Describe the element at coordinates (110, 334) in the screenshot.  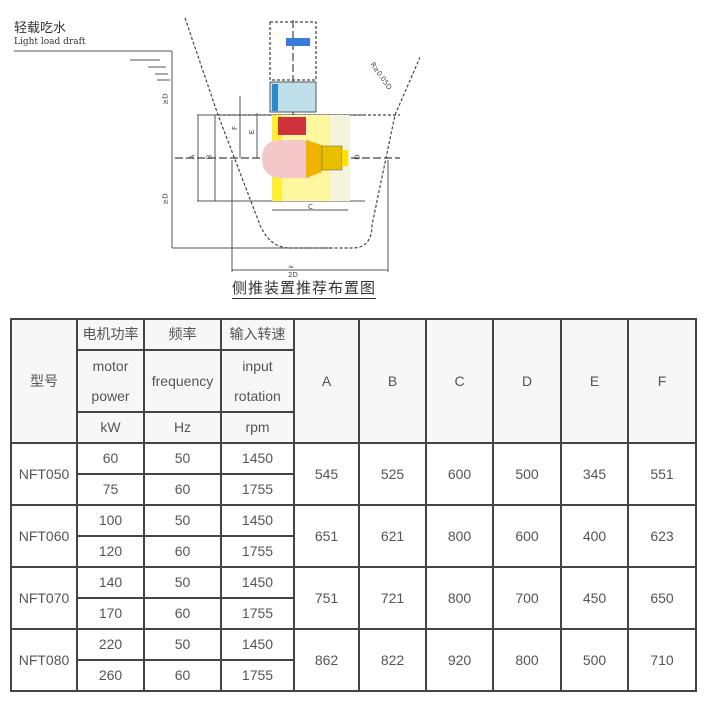
I see `header-power-cn: 电机功率` at that location.